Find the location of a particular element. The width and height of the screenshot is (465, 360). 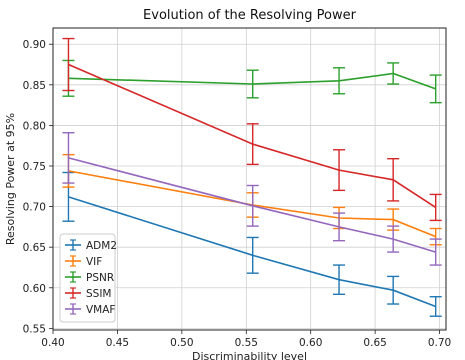

x-tick-label: 0.55 is located at coordinates (246, 343).